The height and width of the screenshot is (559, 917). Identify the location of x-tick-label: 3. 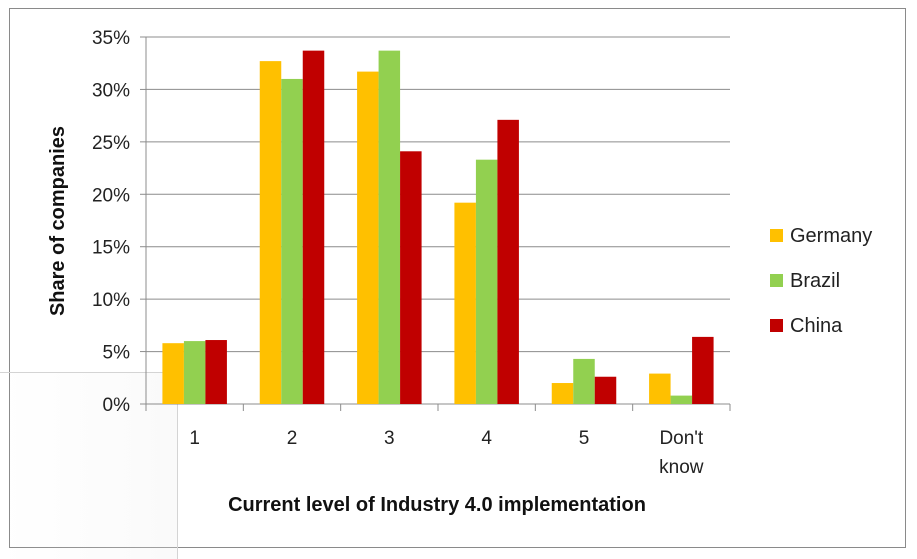
(389, 438).